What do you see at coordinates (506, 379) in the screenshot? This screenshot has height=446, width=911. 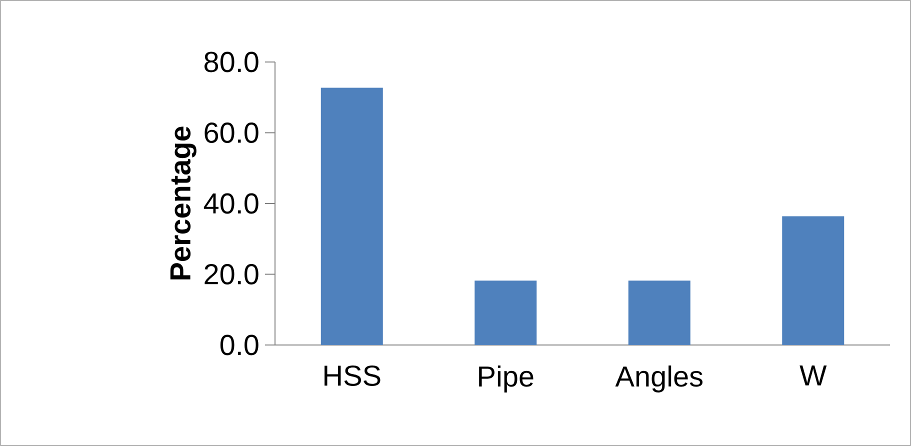 I see `x-tick-label: Pipe` at bounding box center [506, 379].